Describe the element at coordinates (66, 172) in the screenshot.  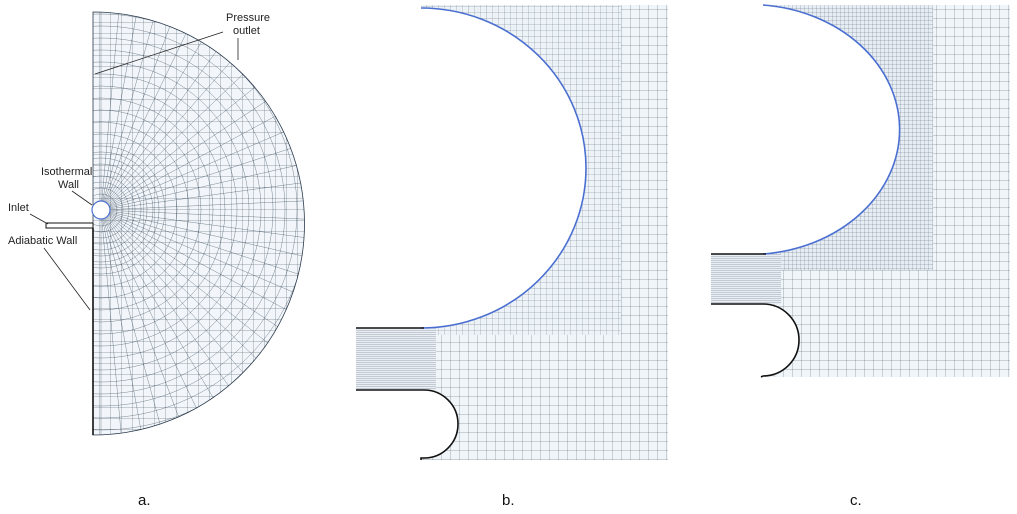
I see `isothermal-wall-label-1: Isothermal` at that location.